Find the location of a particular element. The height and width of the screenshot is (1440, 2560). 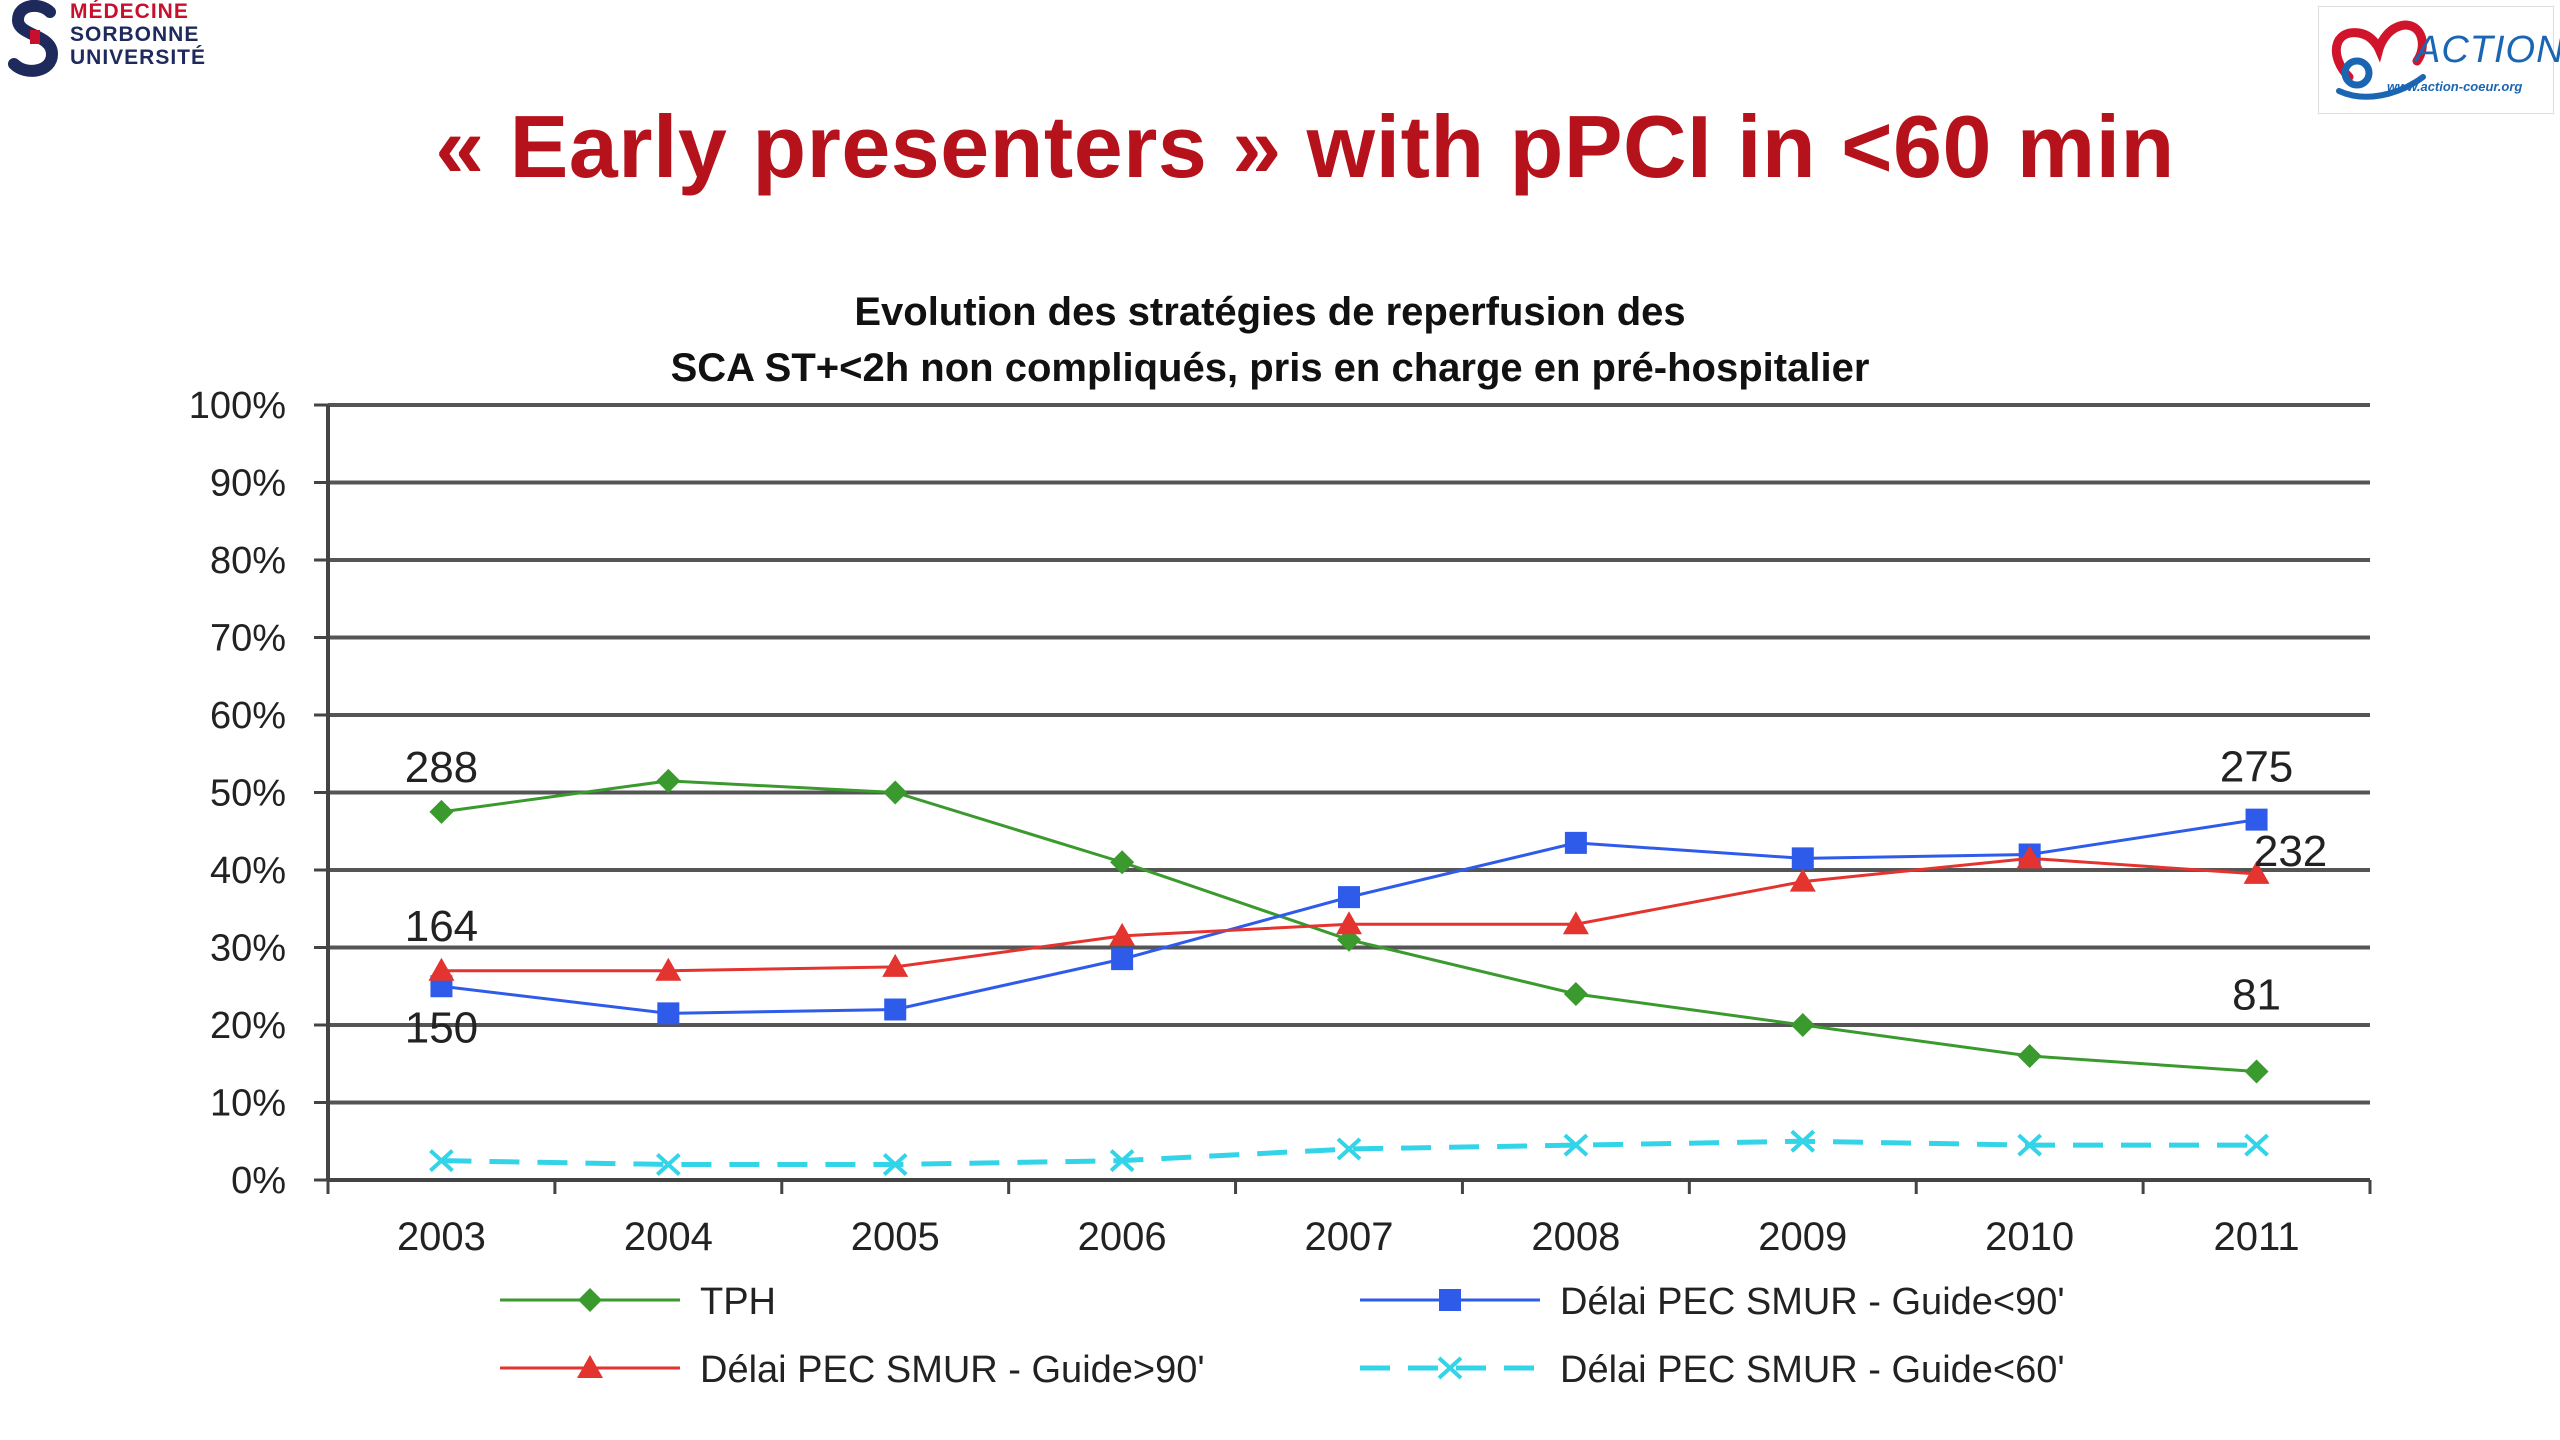

data-label-164: 164 is located at coordinates (441, 926).